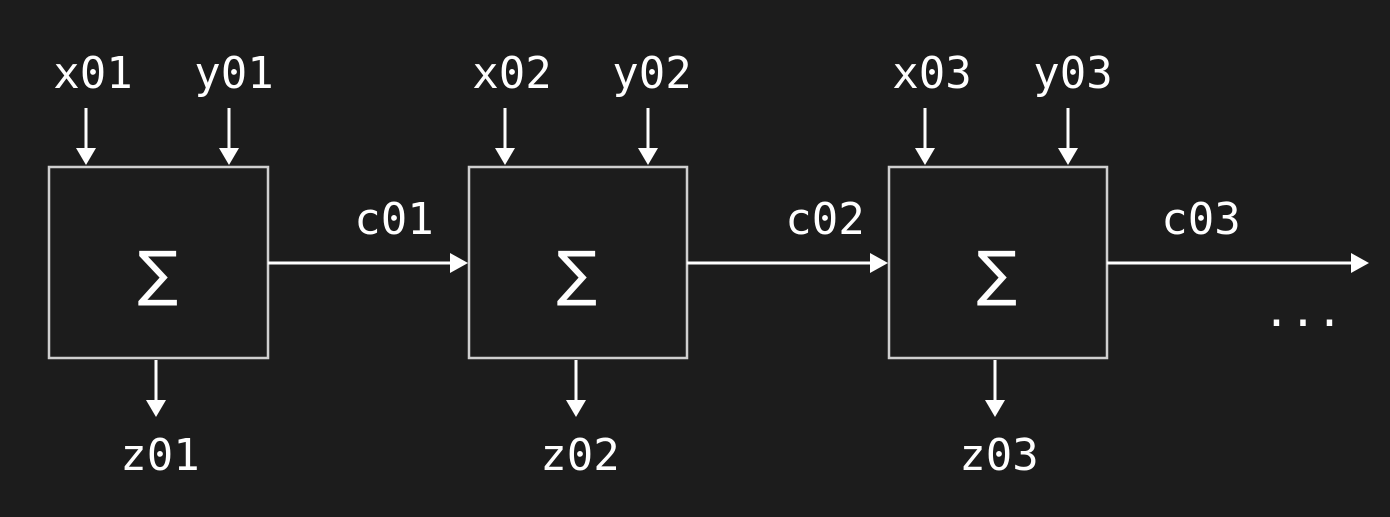  What do you see at coordinates (393, 219) in the screenshot?
I see `carry-label-1: c01` at bounding box center [393, 219].